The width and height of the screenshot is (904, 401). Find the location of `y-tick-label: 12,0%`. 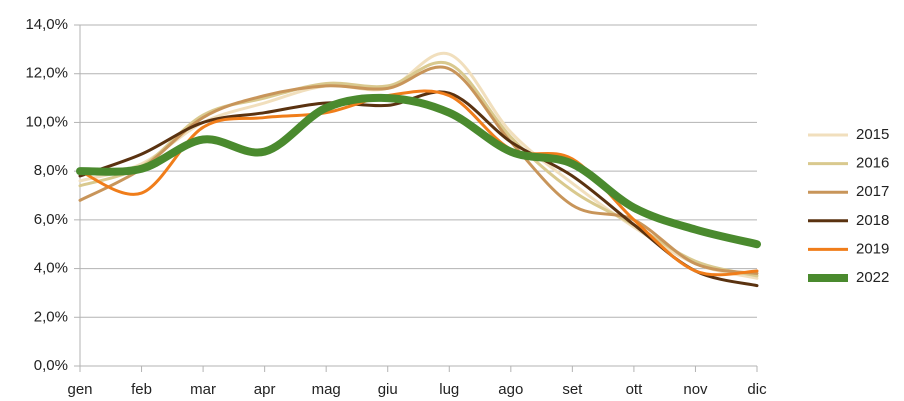

y-tick-label: 12,0% is located at coordinates (46, 73).